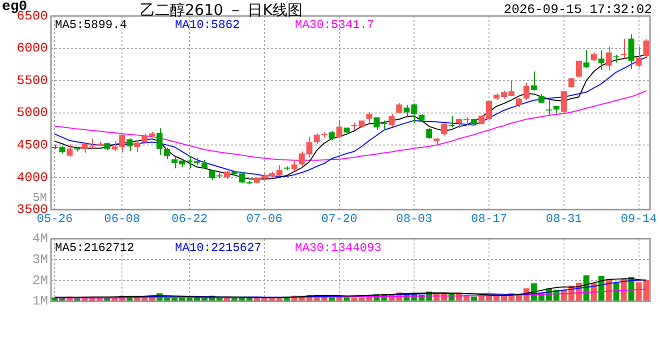 Image resolution: width=660 pixels, height=360 pixels. I want to click on x-tick-label: 08-31, so click(564, 219).